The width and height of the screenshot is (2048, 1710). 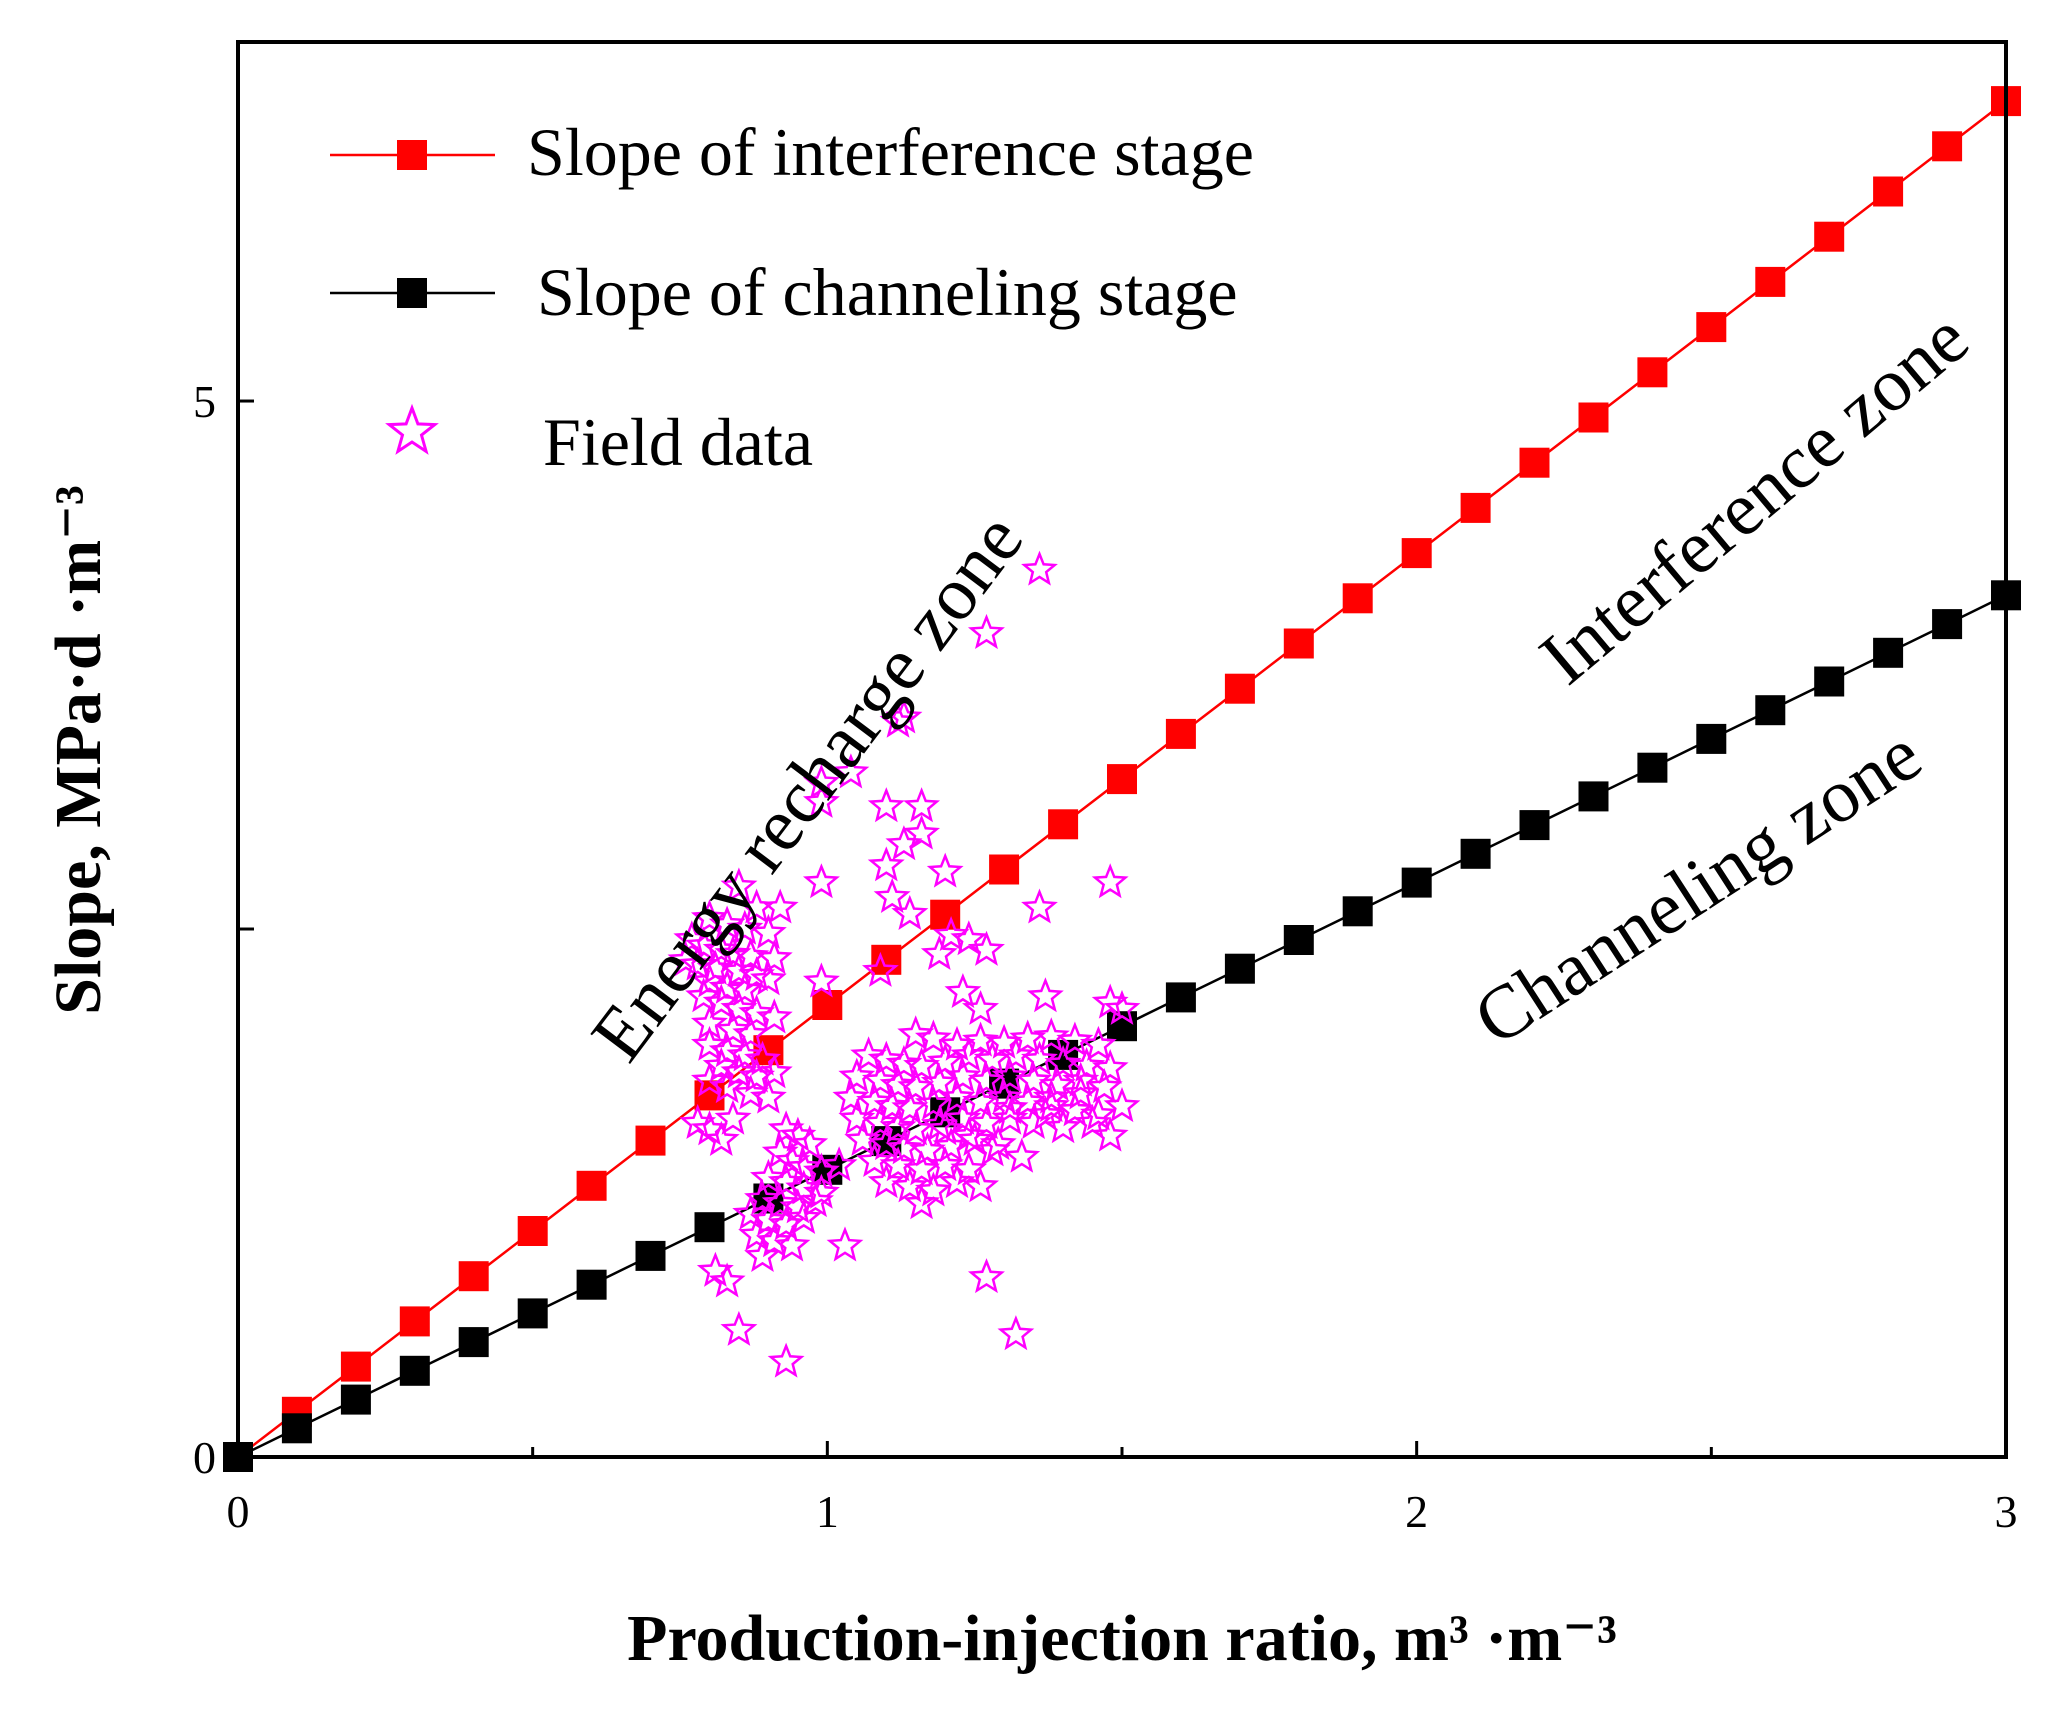 What do you see at coordinates (412, 293) in the screenshot?
I see `legend-marker-channeling` at bounding box center [412, 293].